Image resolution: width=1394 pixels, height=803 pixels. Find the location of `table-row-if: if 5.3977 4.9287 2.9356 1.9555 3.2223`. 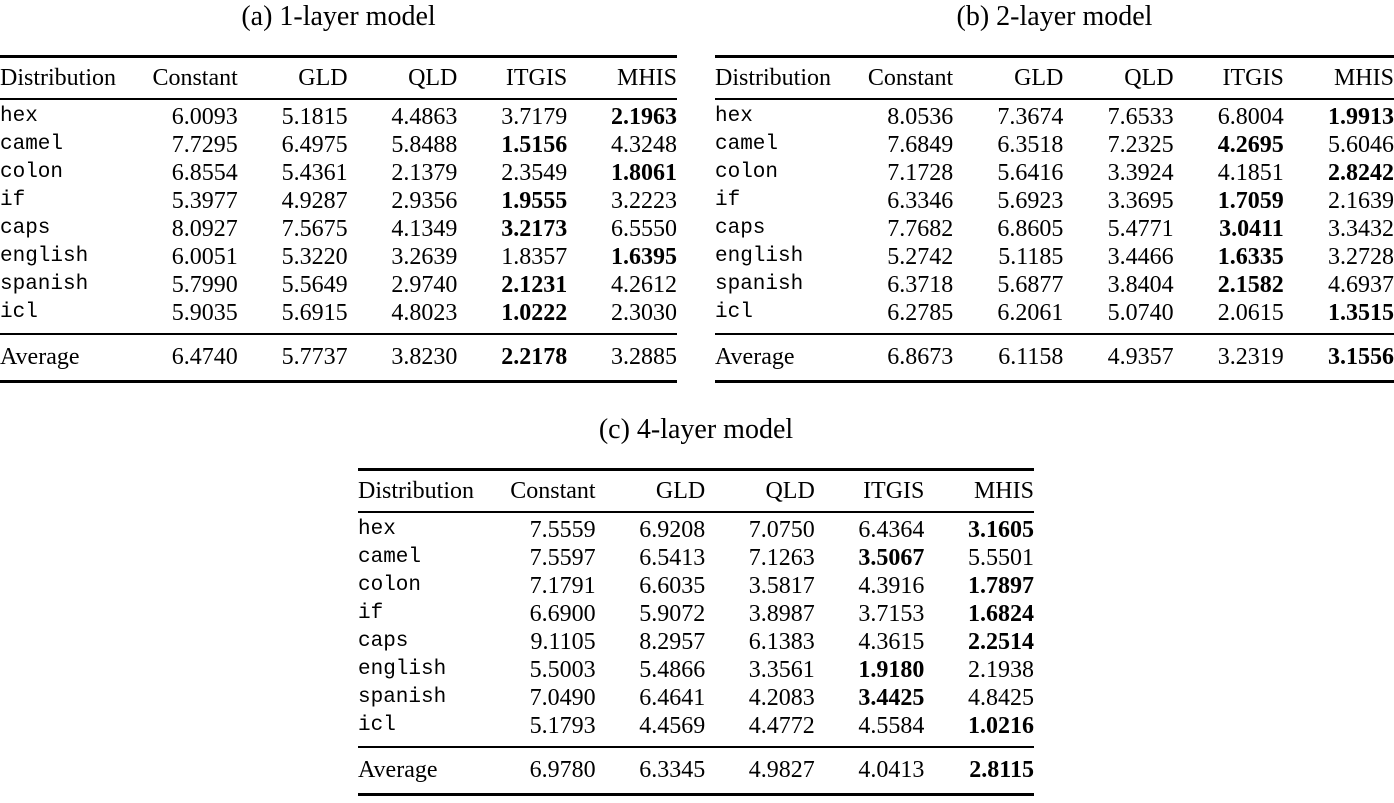

table-row-if: if 5.3977 4.9287 2.9356 1.9555 3.2223 is located at coordinates (338, 201).